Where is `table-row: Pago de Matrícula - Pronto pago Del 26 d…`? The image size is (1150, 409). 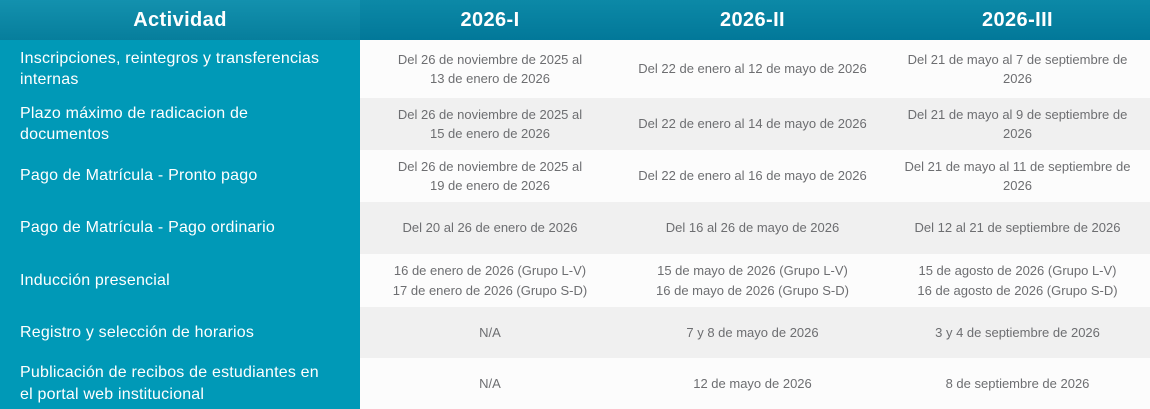
table-row: Pago de Matrícula - Pronto pago Del 26 d… is located at coordinates (575, 176).